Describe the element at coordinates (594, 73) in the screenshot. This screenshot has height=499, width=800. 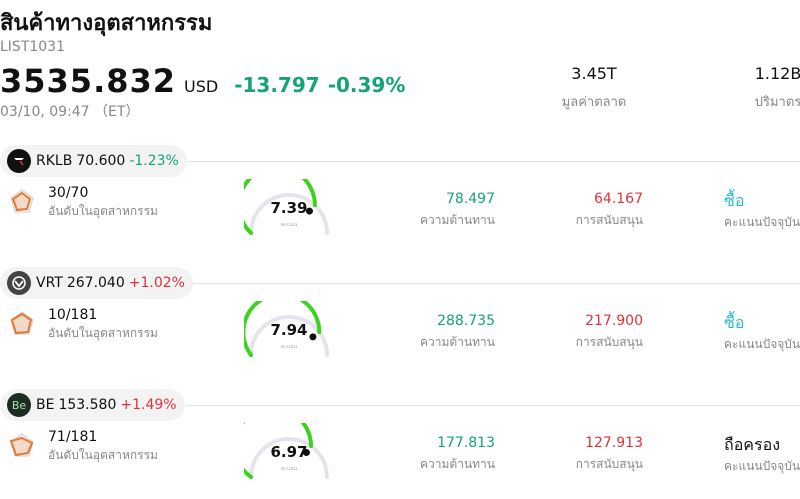
I see `market-cap-value: 3.45T` at that location.